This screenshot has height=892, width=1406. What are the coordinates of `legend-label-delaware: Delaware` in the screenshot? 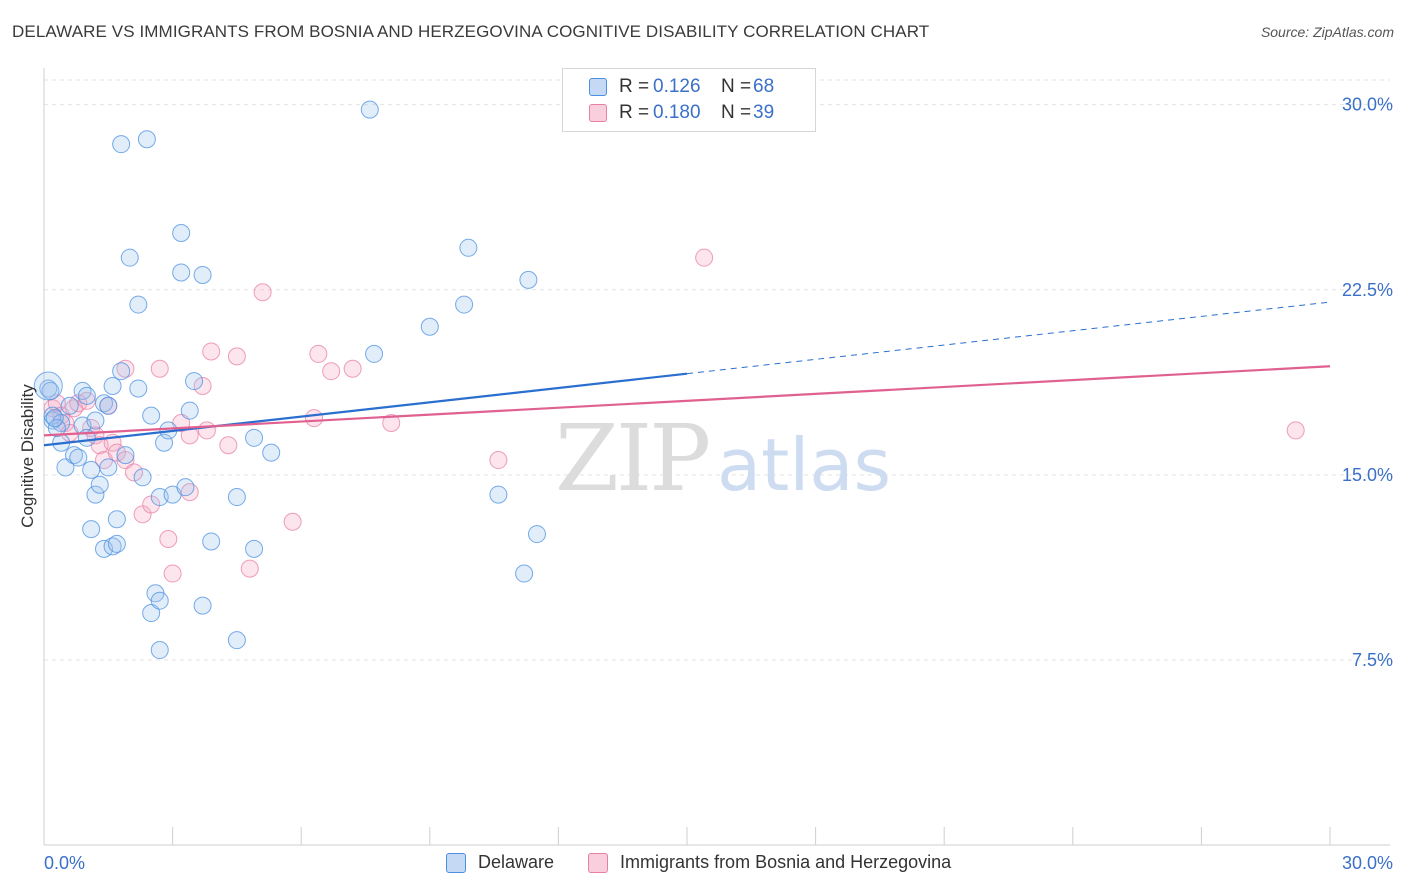 It's located at (516, 862).